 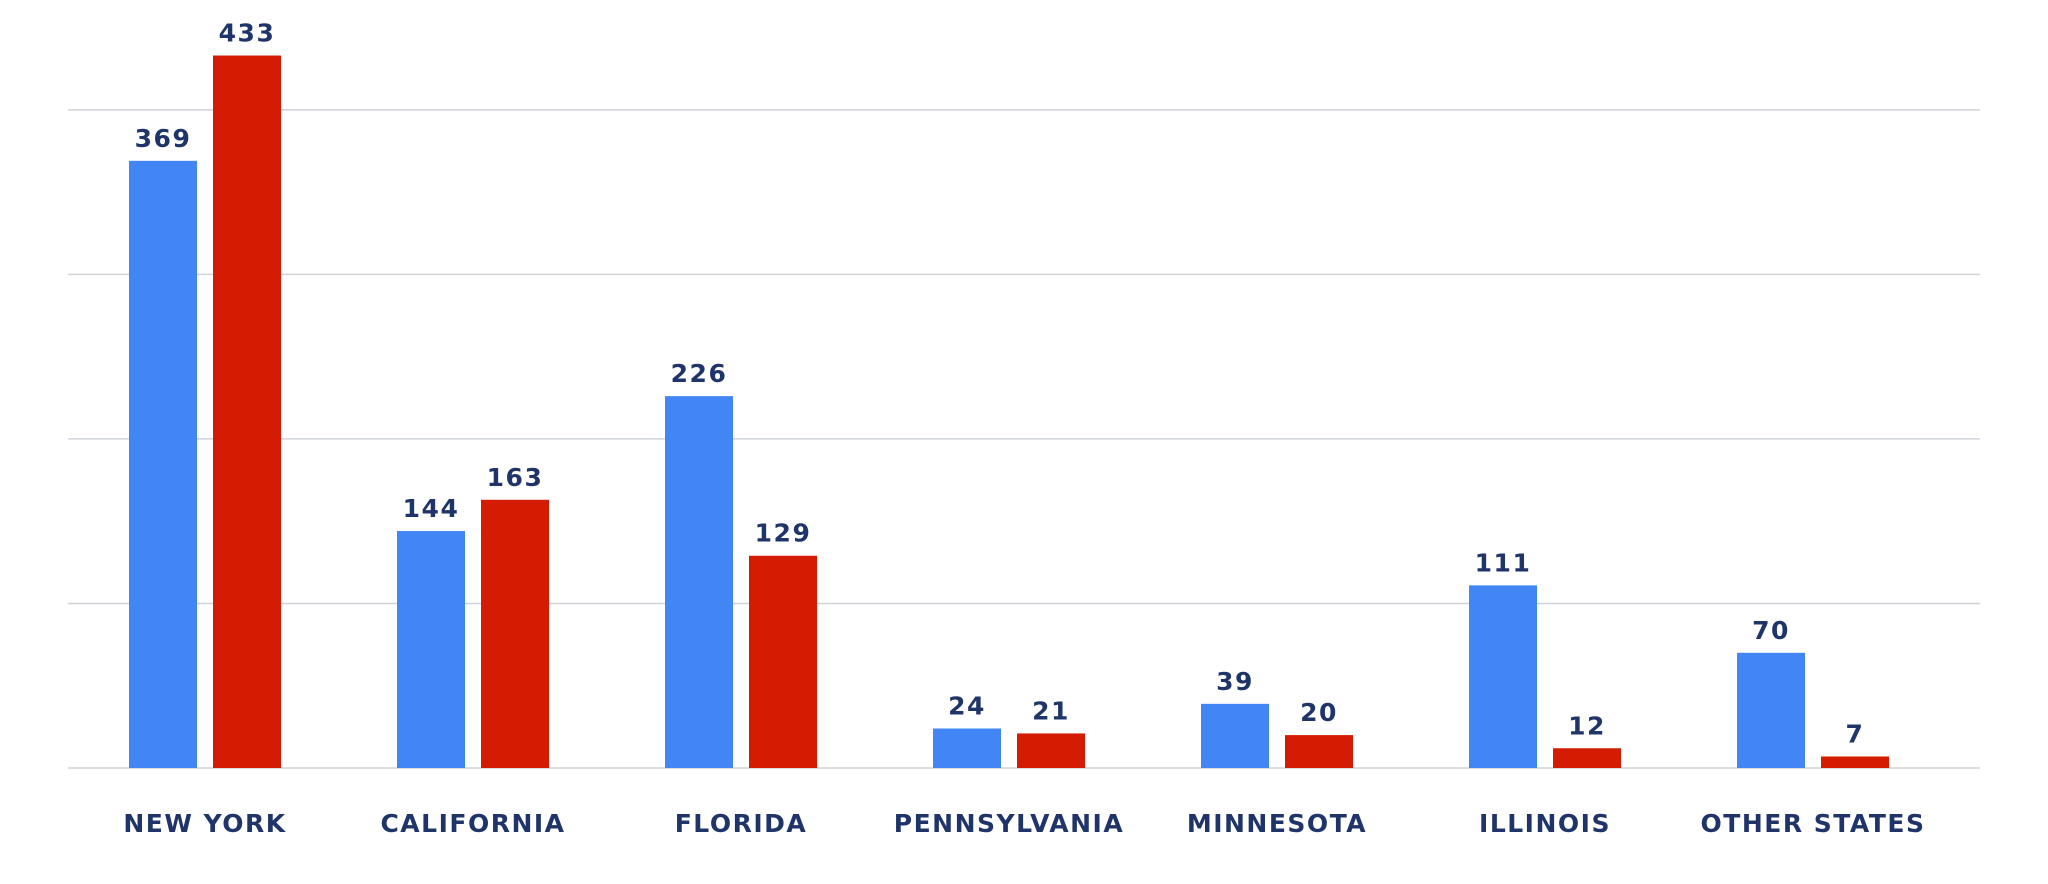 What do you see at coordinates (1277, 823) in the screenshot?
I see `x-tick-label: MINNESOTA` at bounding box center [1277, 823].